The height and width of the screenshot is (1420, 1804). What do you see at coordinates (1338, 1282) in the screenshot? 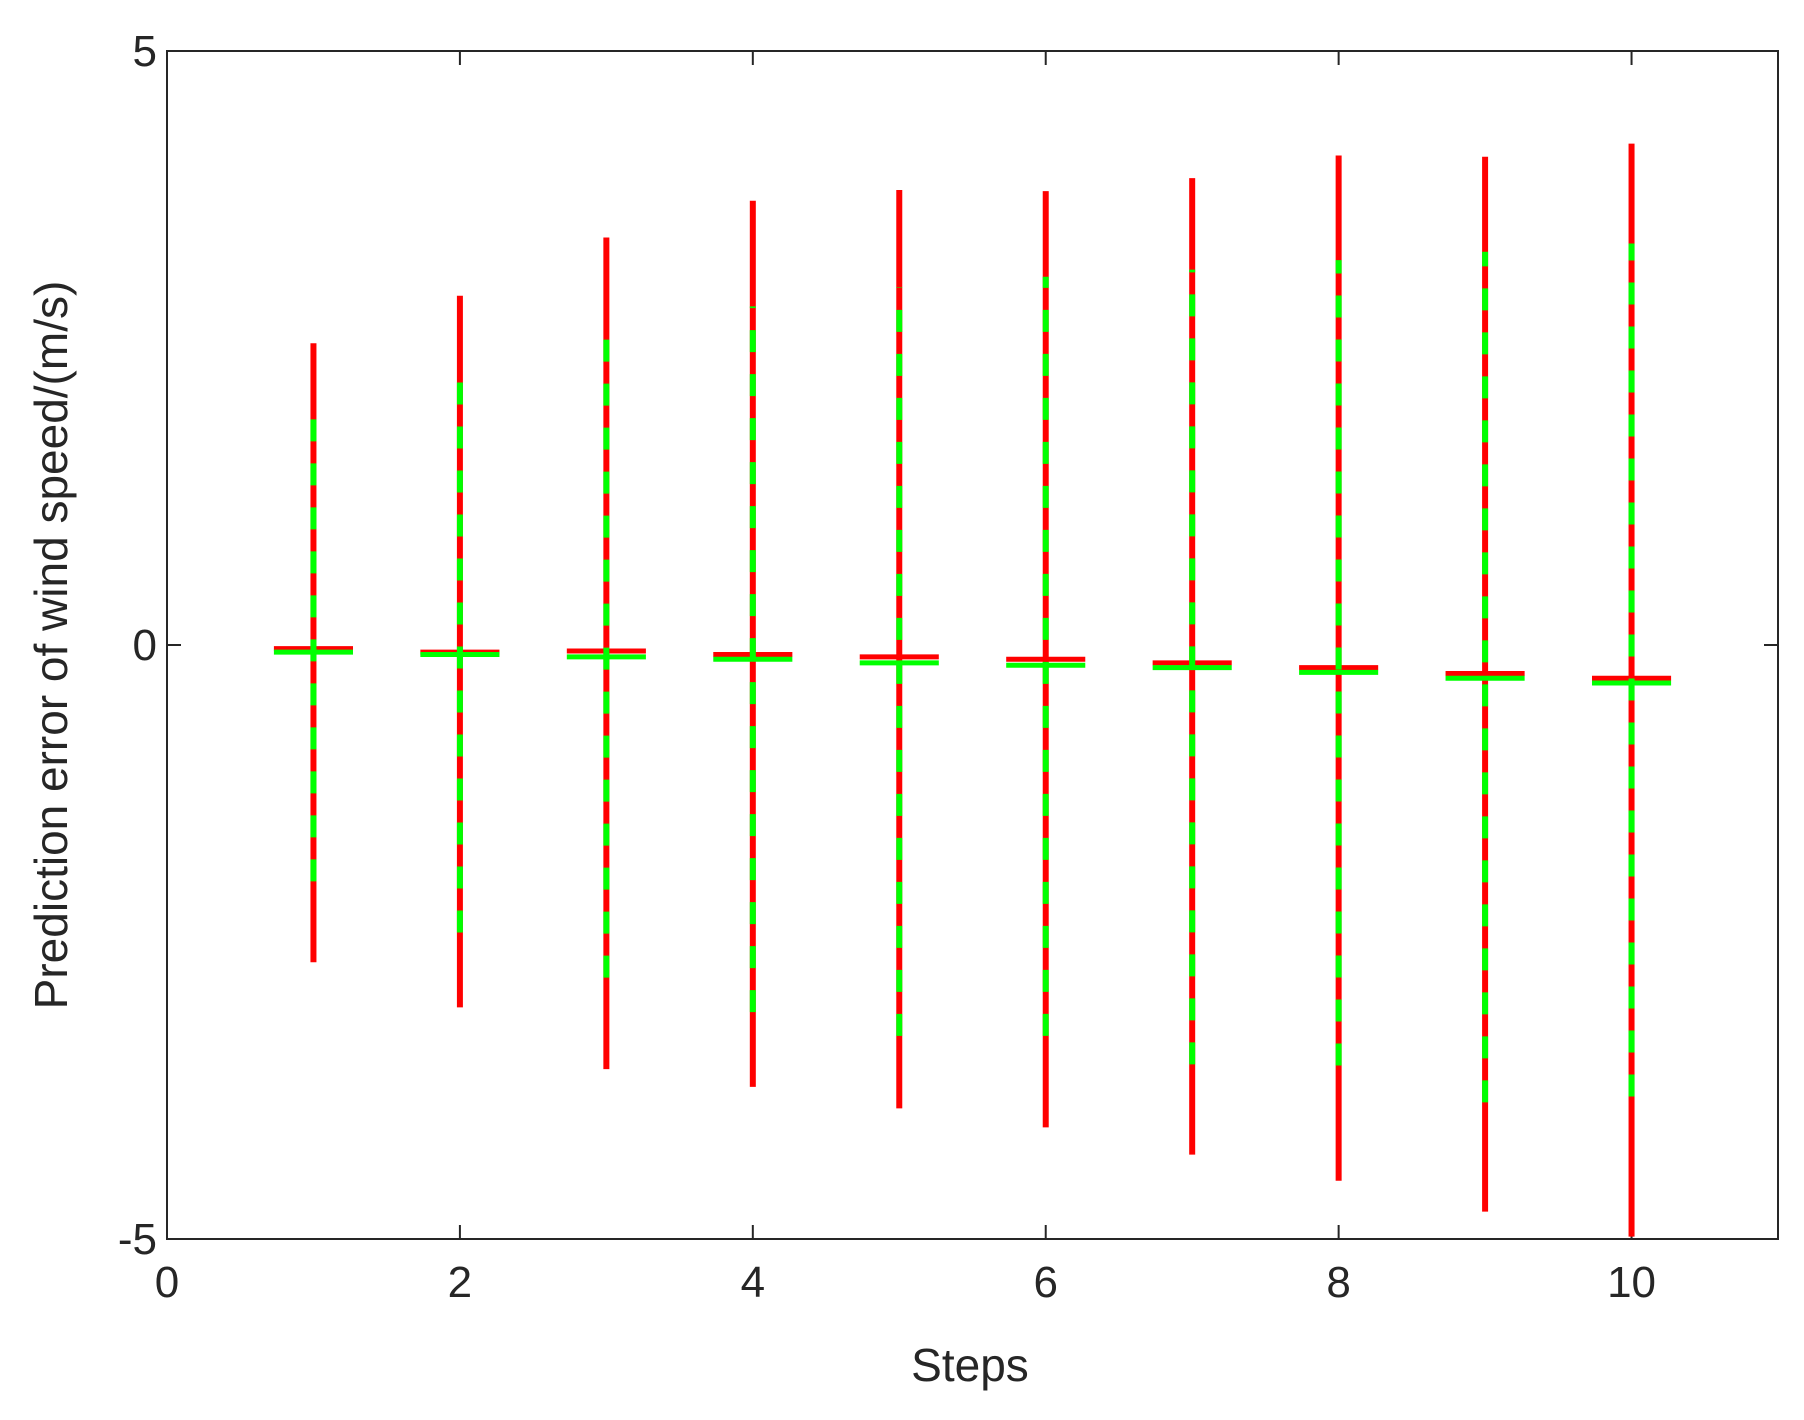
I see `x-tick-label: 8` at bounding box center [1338, 1282].